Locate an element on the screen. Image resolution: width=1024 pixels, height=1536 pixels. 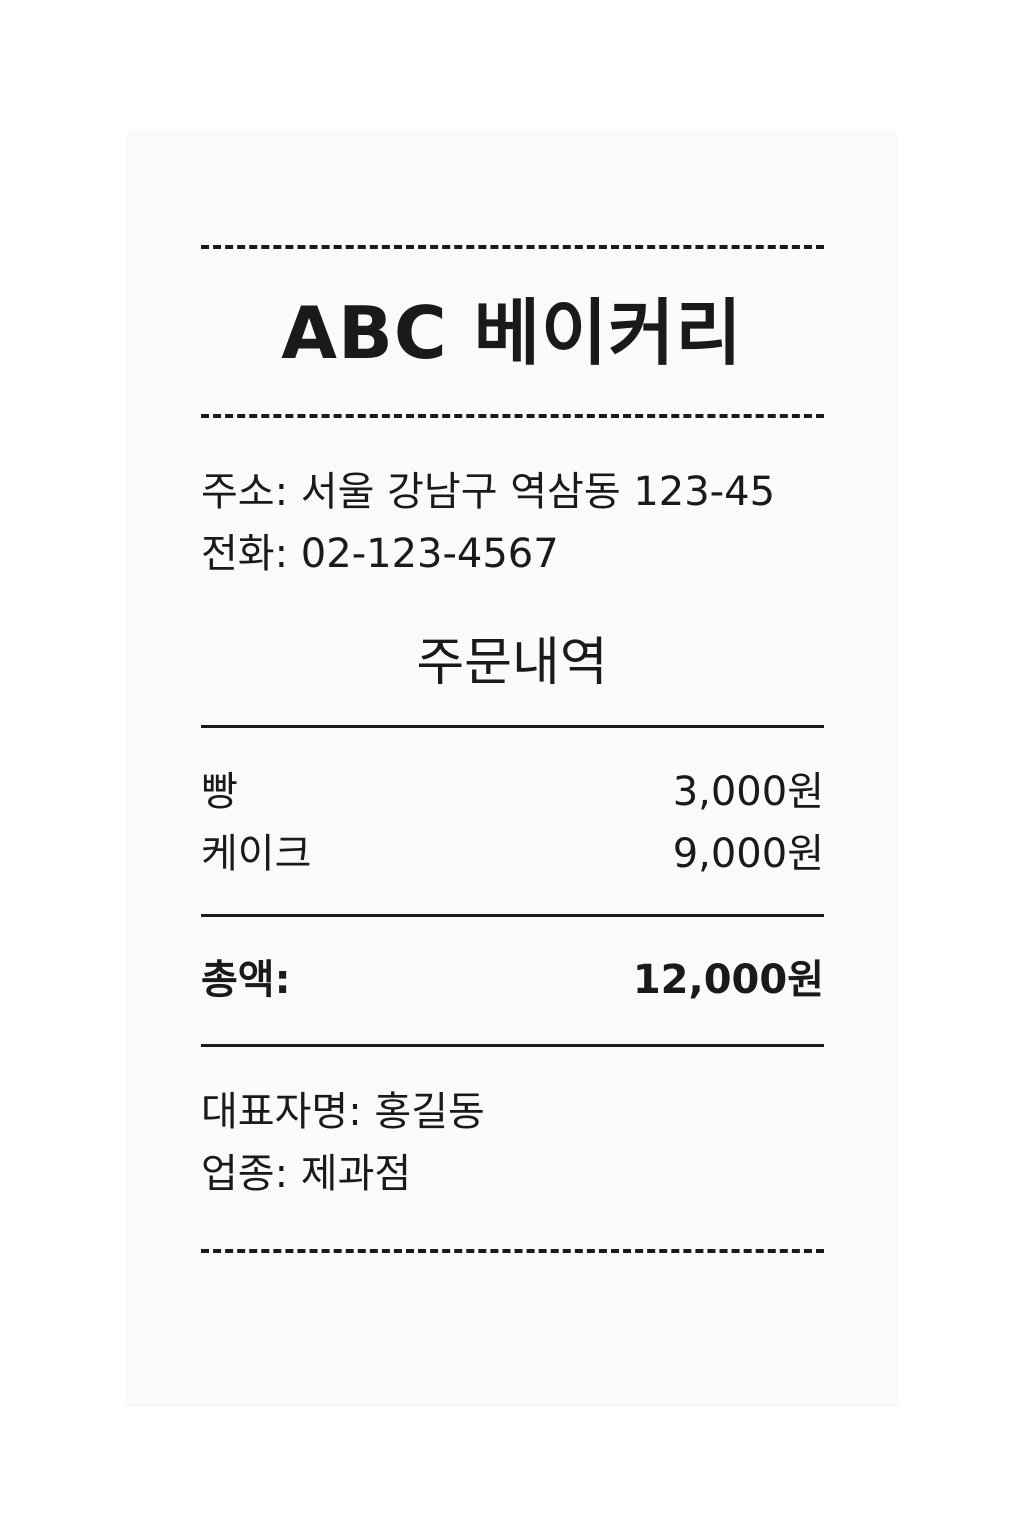
owner-name: 대표자명: 홍길동 is located at coordinates (343, 1112).